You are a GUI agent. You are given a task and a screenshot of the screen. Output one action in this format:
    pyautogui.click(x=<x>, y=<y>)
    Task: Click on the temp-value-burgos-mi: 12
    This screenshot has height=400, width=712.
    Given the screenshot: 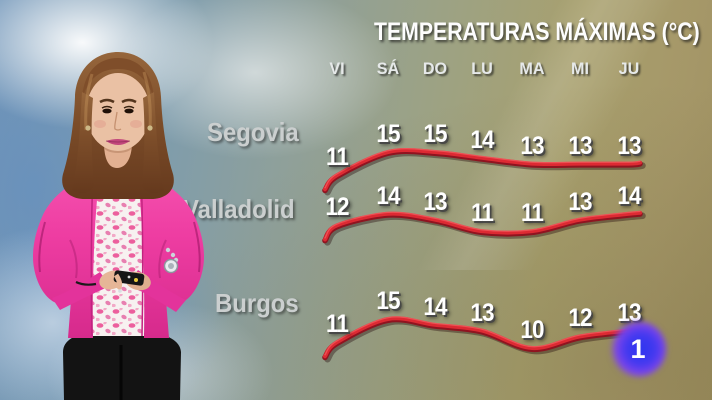 What is the action you would take?
    pyautogui.click(x=580, y=318)
    